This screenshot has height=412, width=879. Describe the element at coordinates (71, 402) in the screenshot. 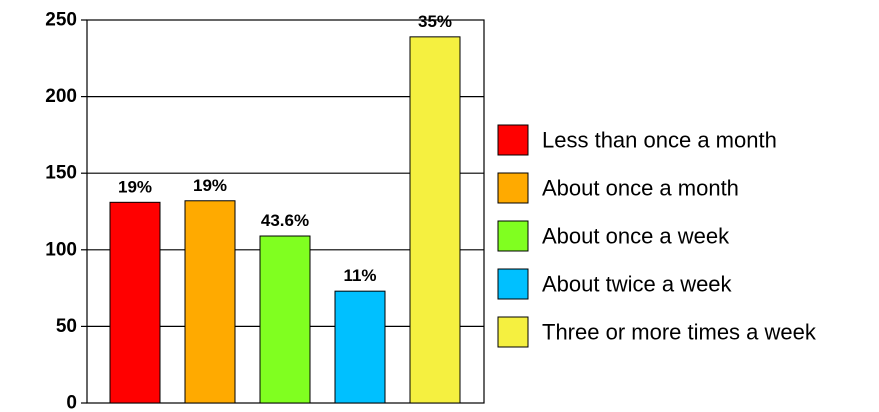

I see `y-tick-label: 0` at that location.